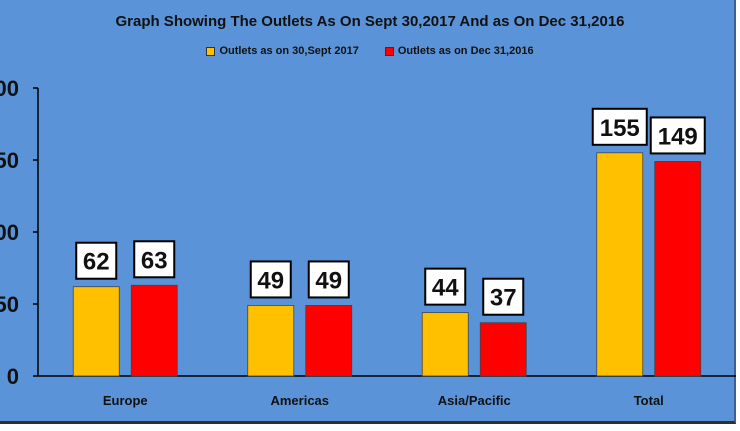 The height and width of the screenshot is (431, 740). Describe the element at coordinates (474, 400) in the screenshot. I see `x-category-label: Asia/Pacific` at that location.